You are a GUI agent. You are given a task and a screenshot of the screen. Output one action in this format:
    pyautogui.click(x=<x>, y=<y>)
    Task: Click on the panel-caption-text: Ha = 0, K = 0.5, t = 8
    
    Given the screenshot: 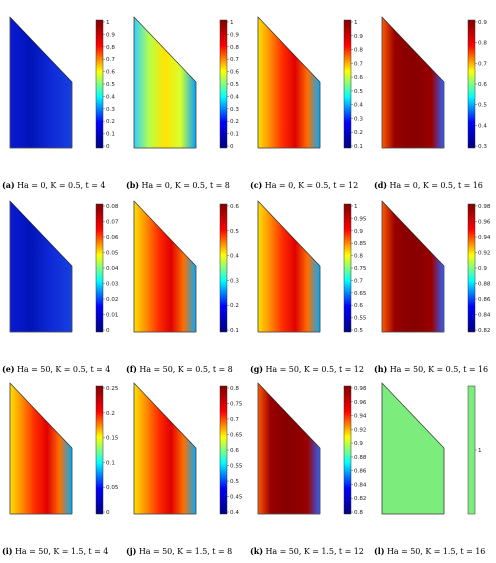 What is the action you would take?
    pyautogui.click(x=184, y=185)
    